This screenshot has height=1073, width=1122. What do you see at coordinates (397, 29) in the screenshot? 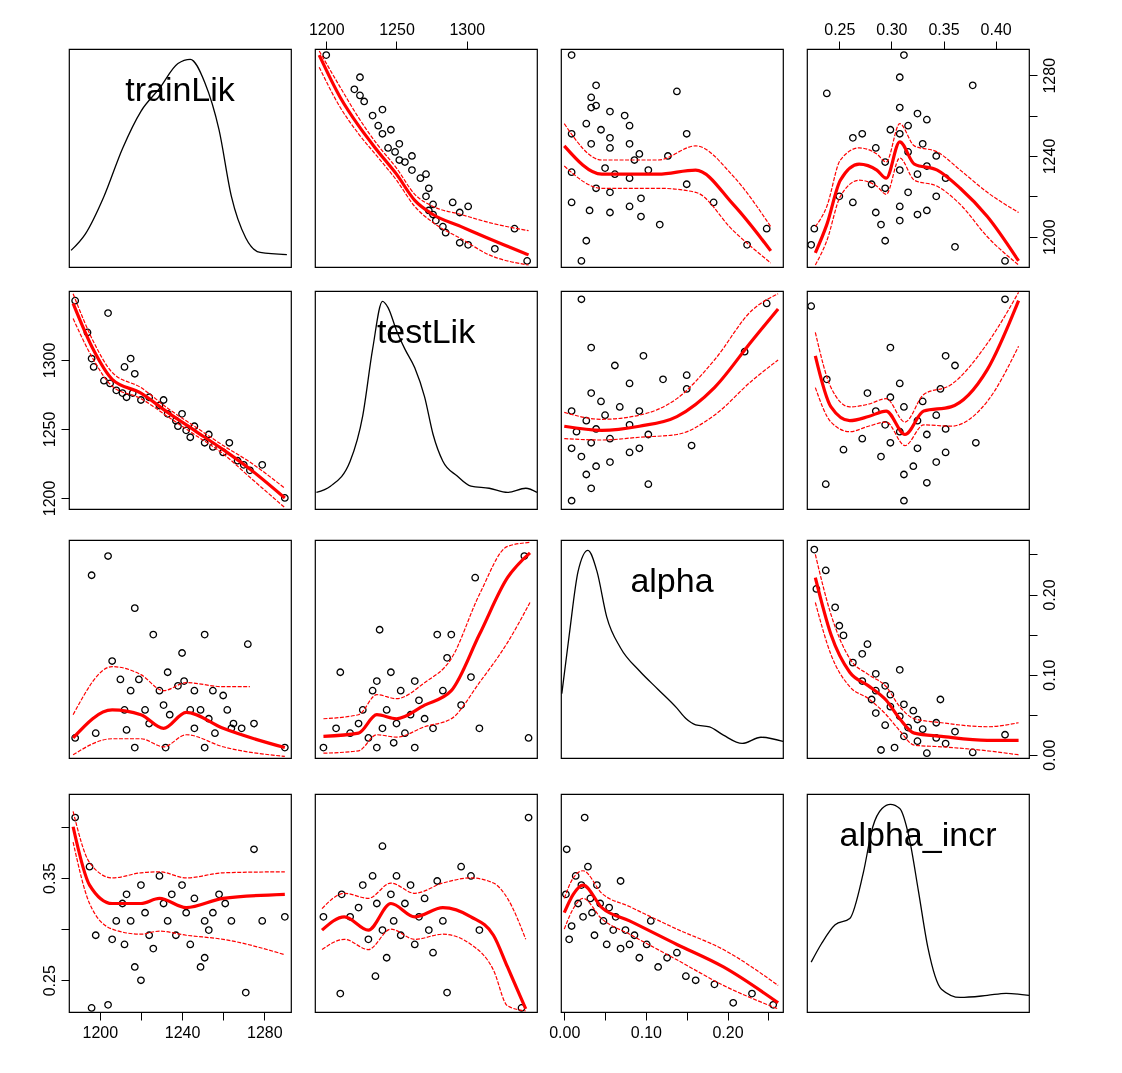
I see `x-tick-label: 1250` at bounding box center [397, 29].